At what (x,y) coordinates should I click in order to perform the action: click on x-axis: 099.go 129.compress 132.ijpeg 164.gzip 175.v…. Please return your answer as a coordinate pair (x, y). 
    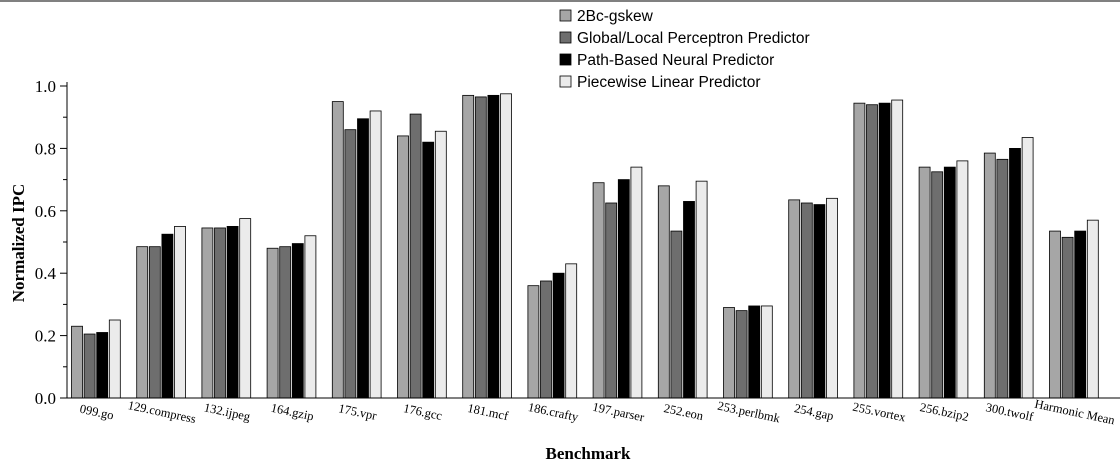
    Looking at the image, I should click on (593, 412).